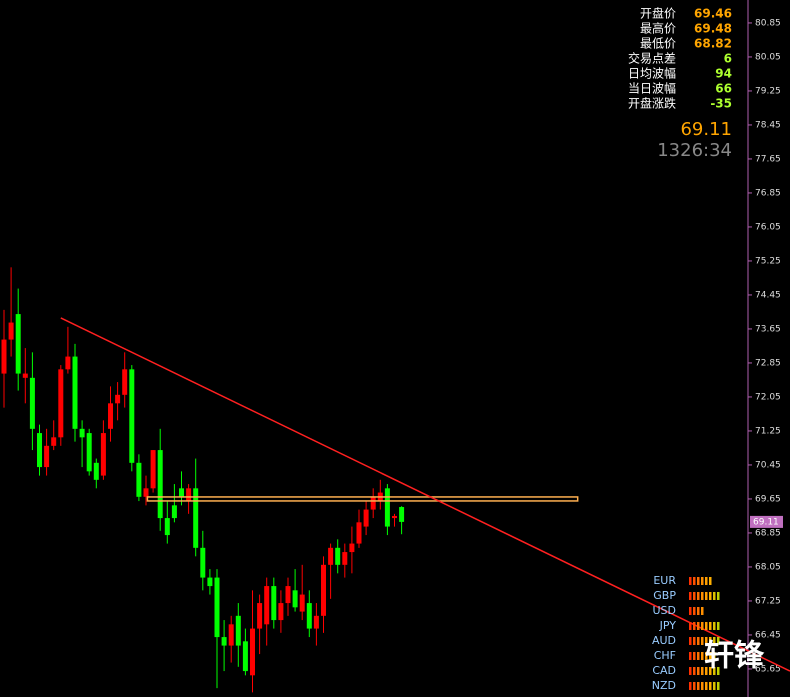 The width and height of the screenshot is (790, 697). What do you see at coordinates (768, 57) in the screenshot?
I see `y-tick-label: 80.05` at bounding box center [768, 57].